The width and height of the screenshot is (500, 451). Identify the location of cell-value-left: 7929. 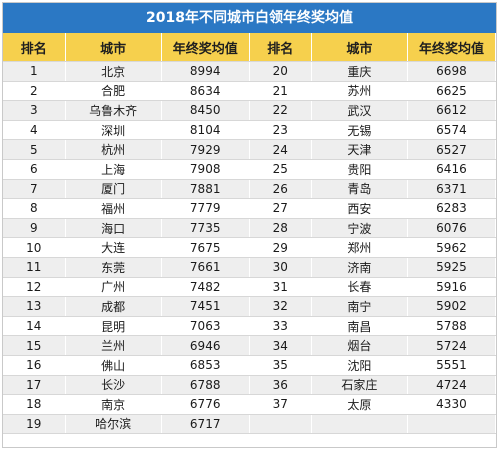
(205, 149).